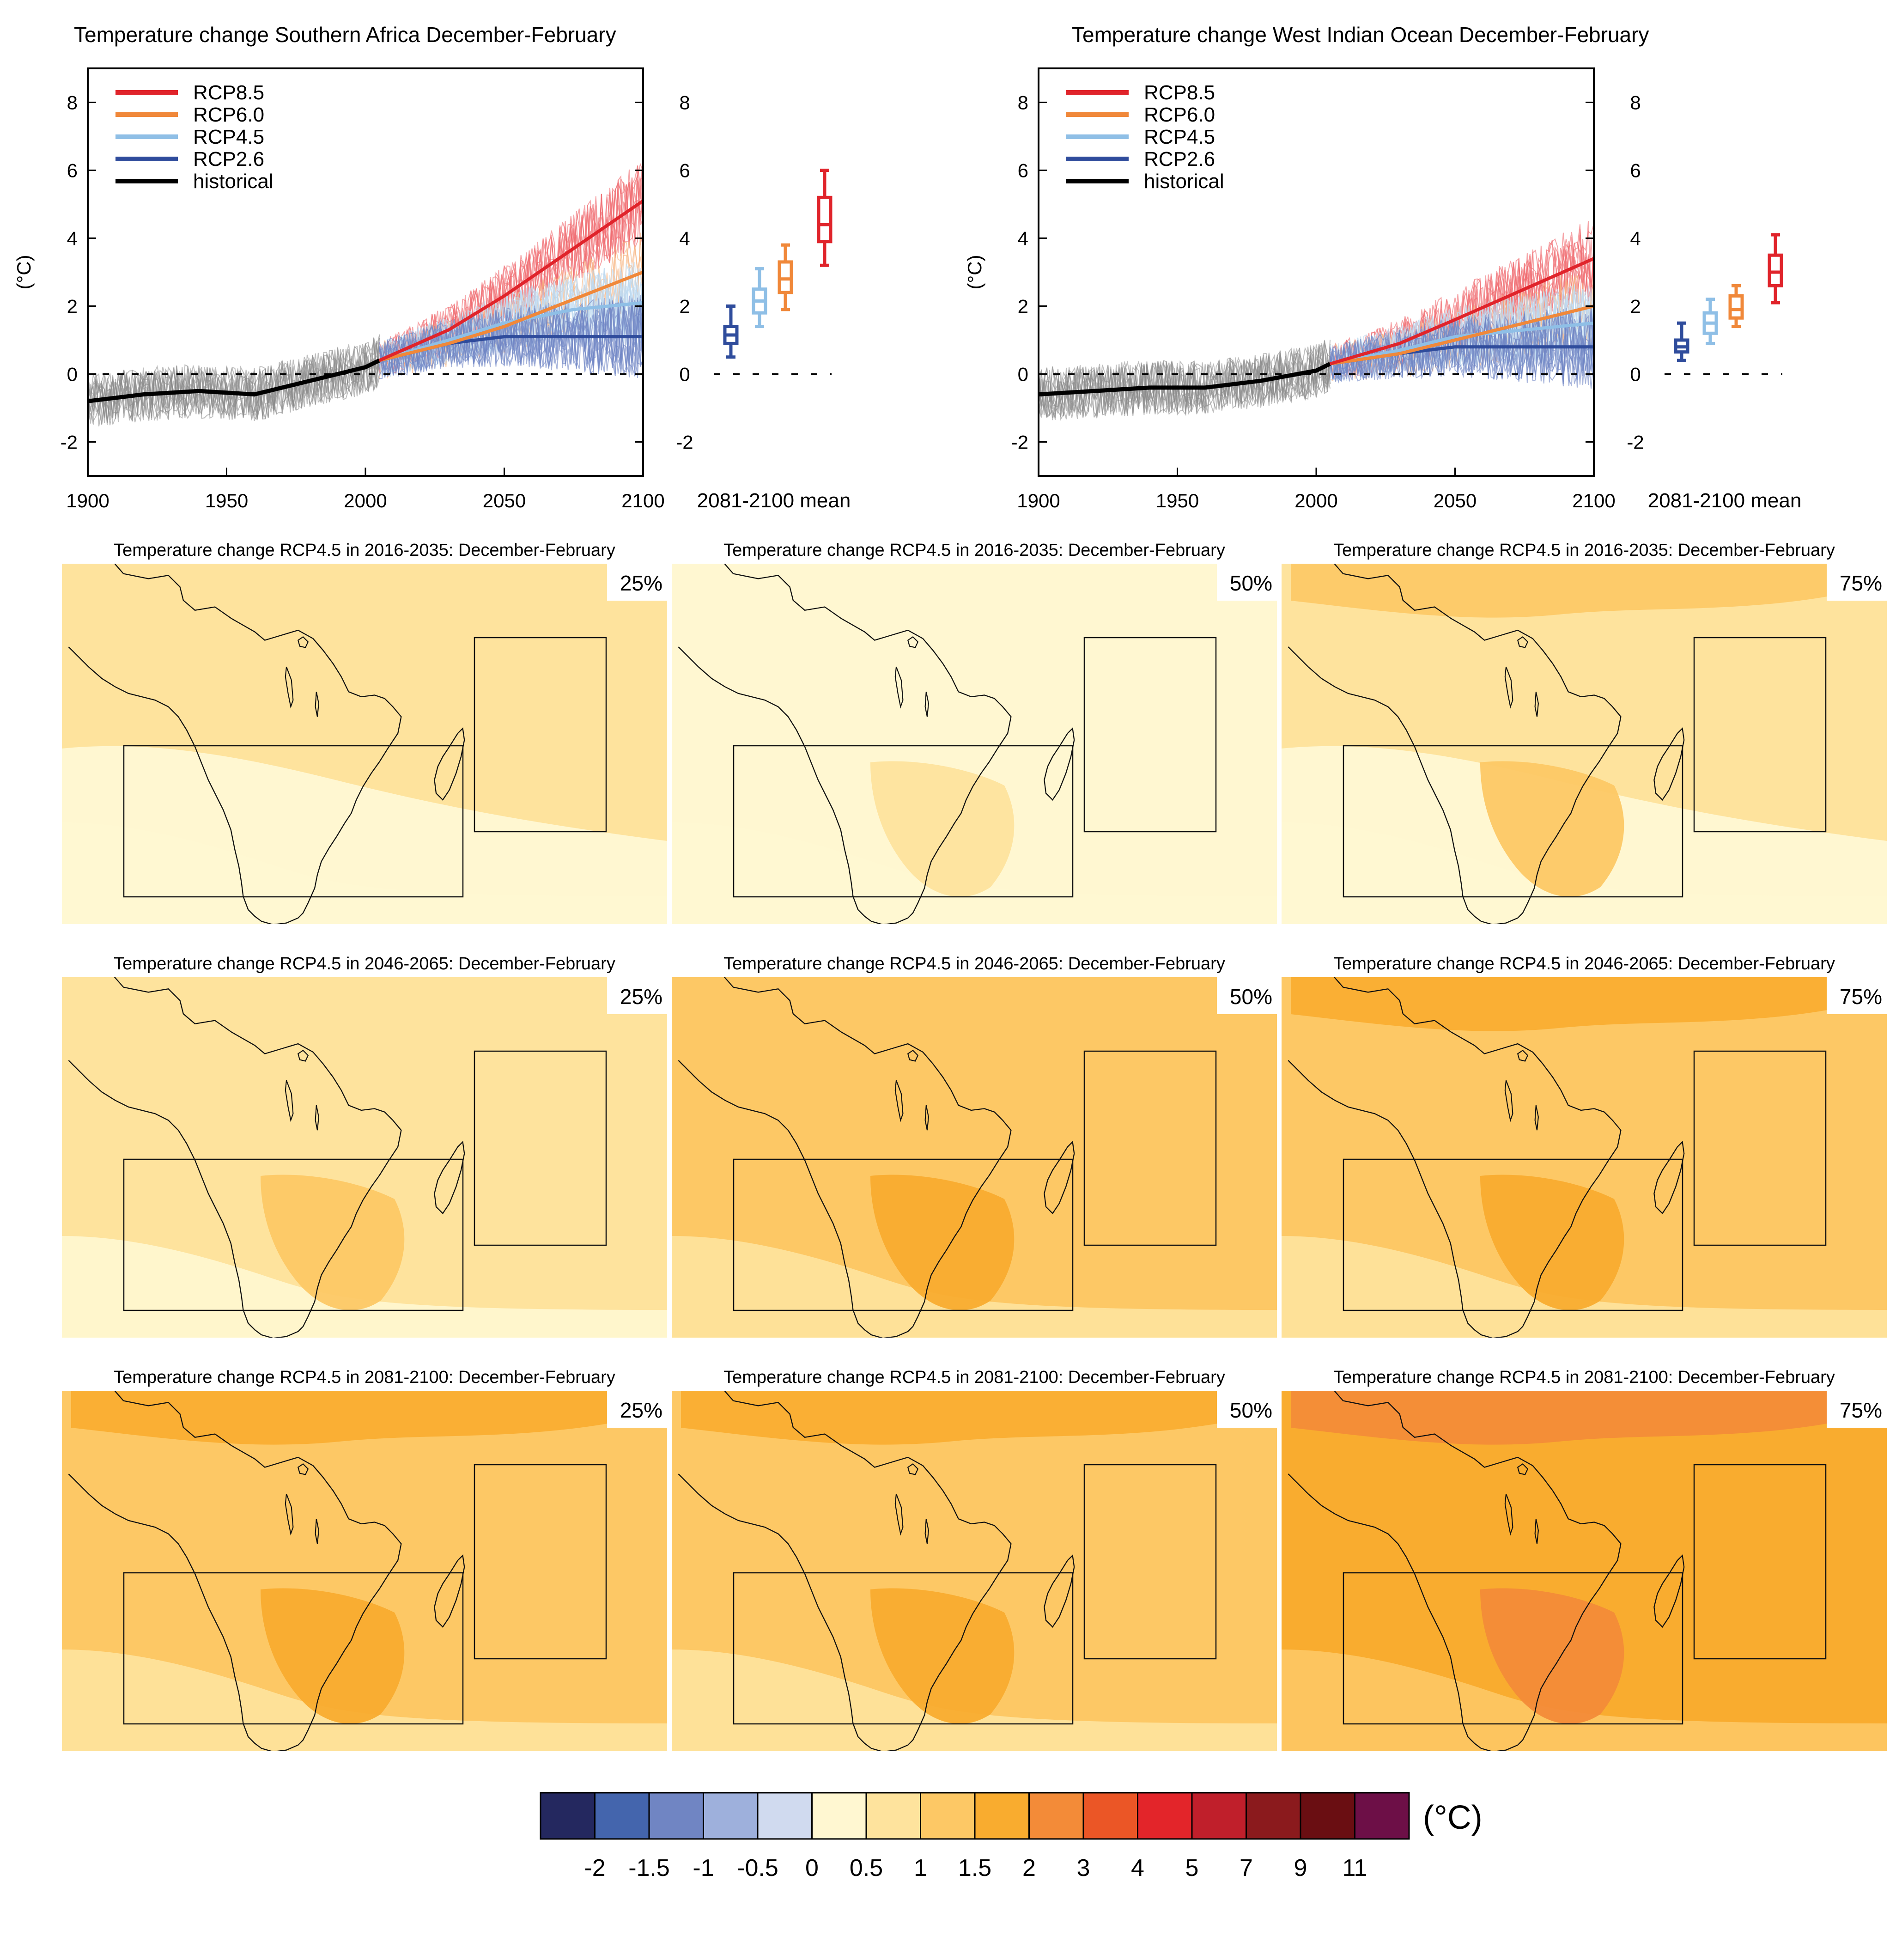 The image size is (1902, 1960). Describe the element at coordinates (684, 171) in the screenshot. I see `y-tick-label-right: 6` at that location.